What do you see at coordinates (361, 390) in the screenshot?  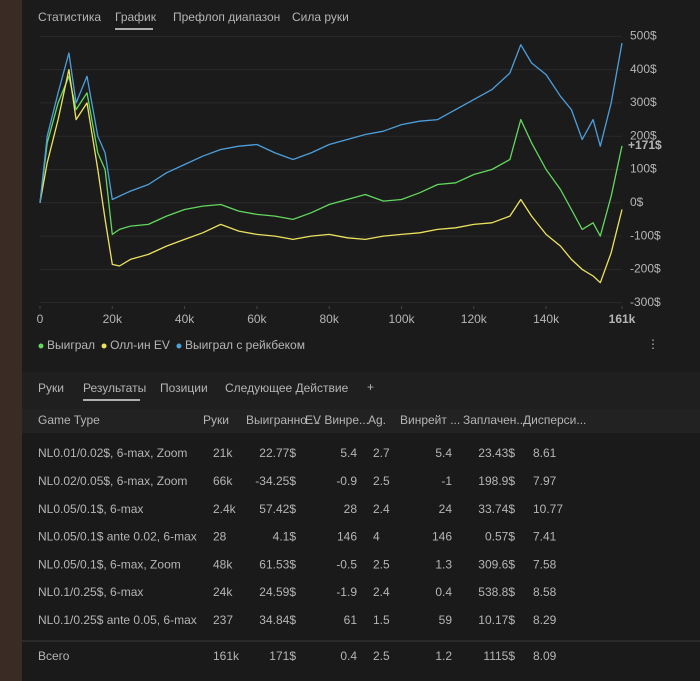 I see `subtab-bar` at bounding box center [361, 390].